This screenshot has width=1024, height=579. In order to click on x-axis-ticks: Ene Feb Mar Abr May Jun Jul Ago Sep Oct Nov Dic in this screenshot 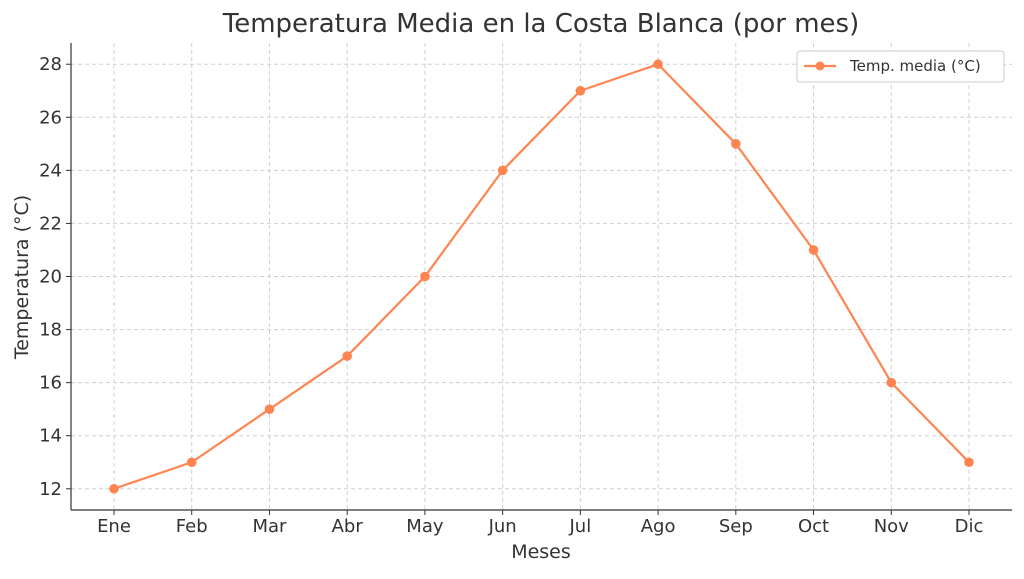, I will do `click(540, 523)`.